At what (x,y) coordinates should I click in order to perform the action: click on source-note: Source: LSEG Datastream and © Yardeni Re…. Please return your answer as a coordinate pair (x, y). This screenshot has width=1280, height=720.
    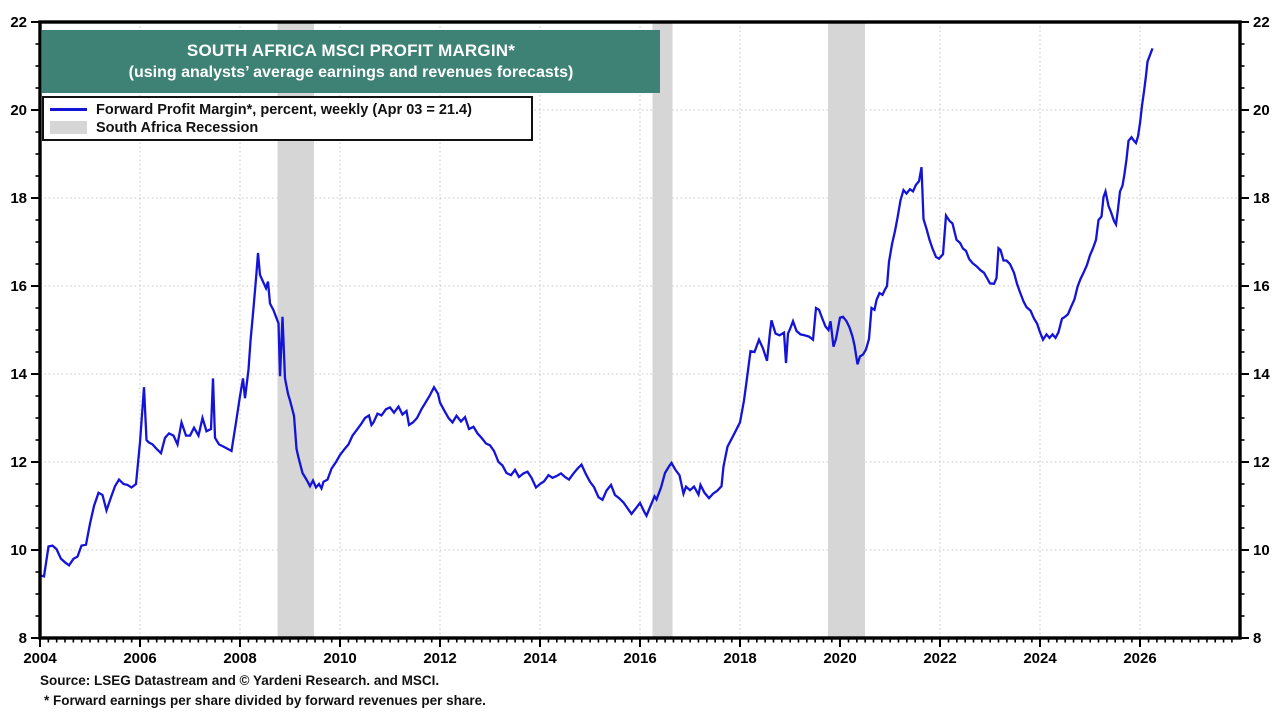
    Looking at the image, I should click on (240, 680).